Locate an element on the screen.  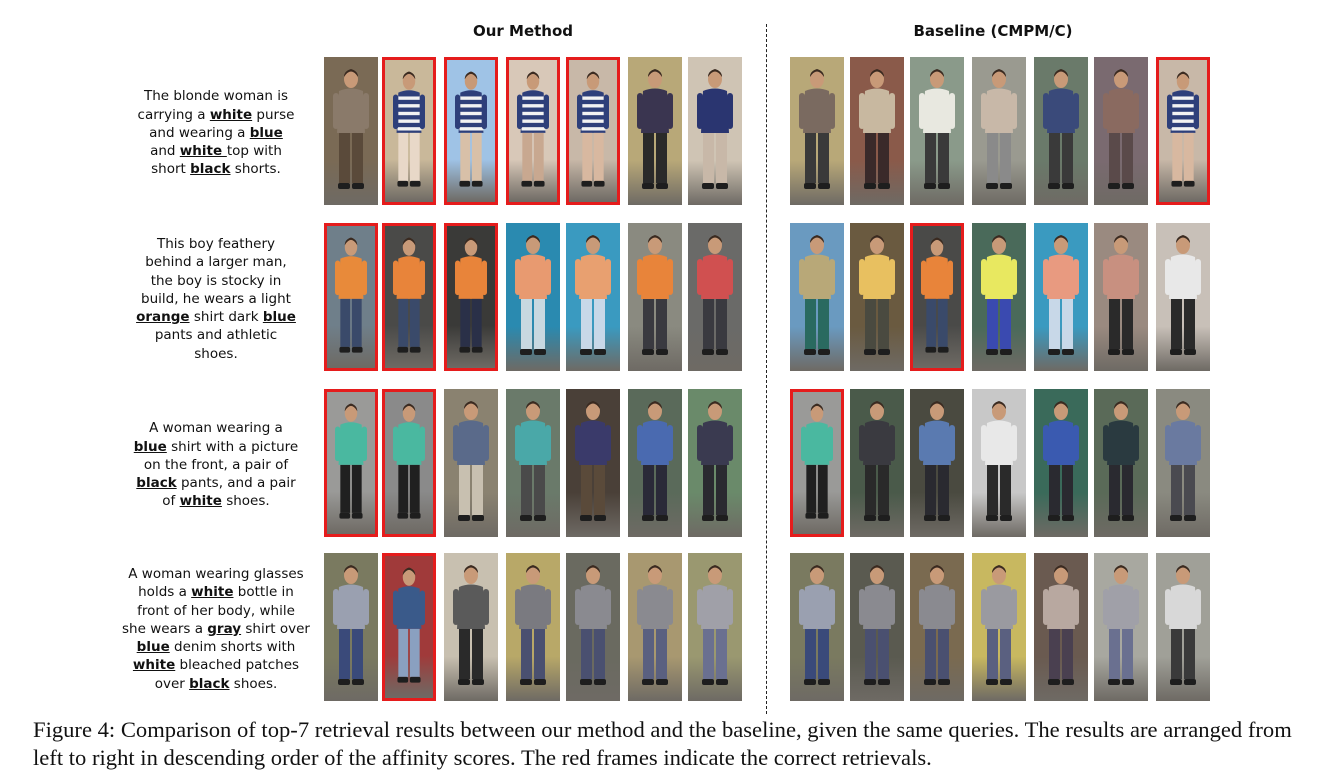
query-segment: over is located at coordinates (172, 683).